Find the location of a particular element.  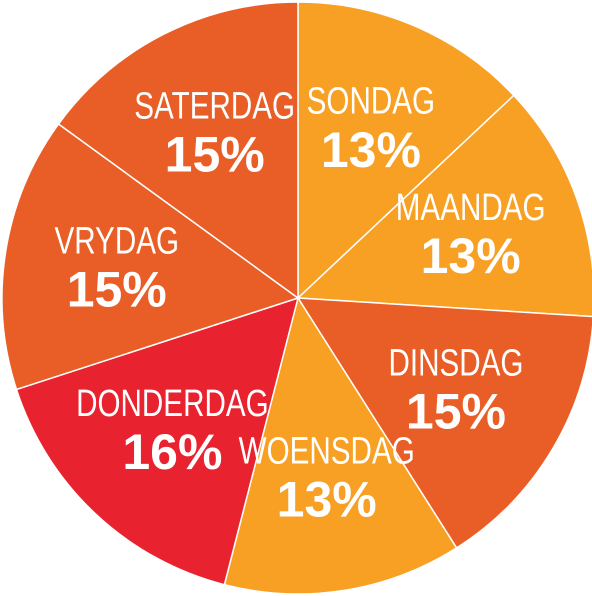

slice-label: SONDAG is located at coordinates (371, 101).